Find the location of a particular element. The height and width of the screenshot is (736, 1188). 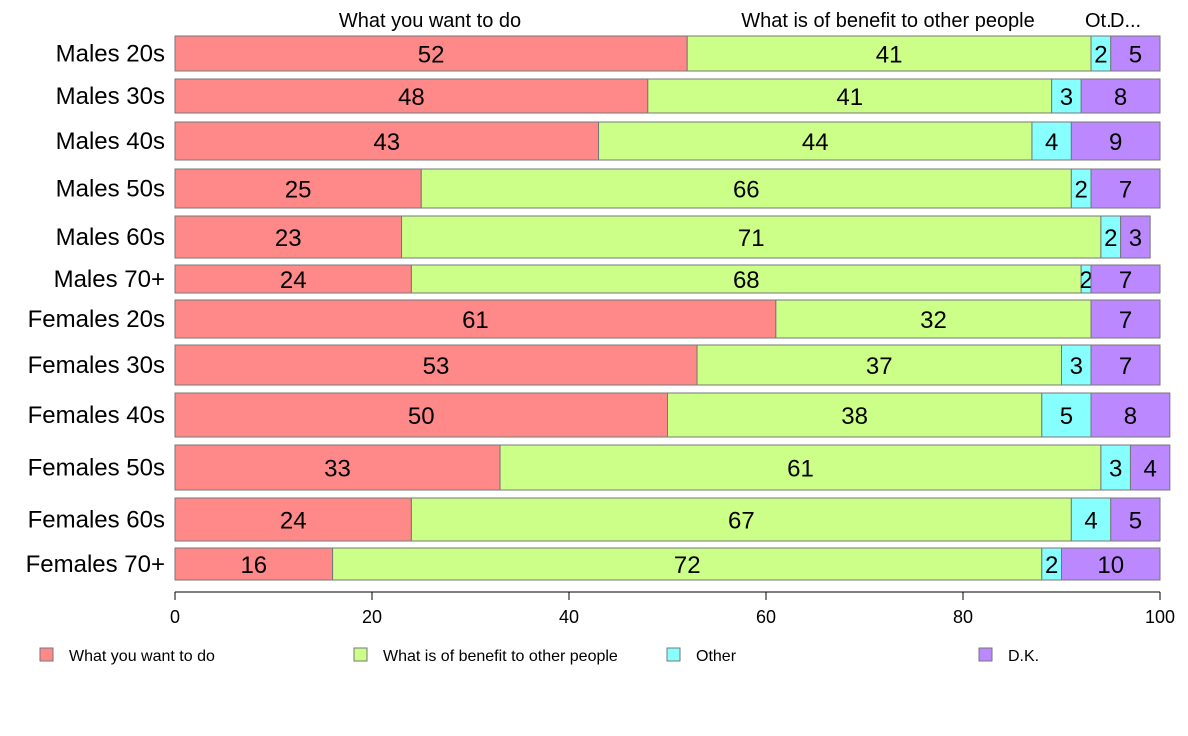

category-label: Females 40s is located at coordinates (96, 415).